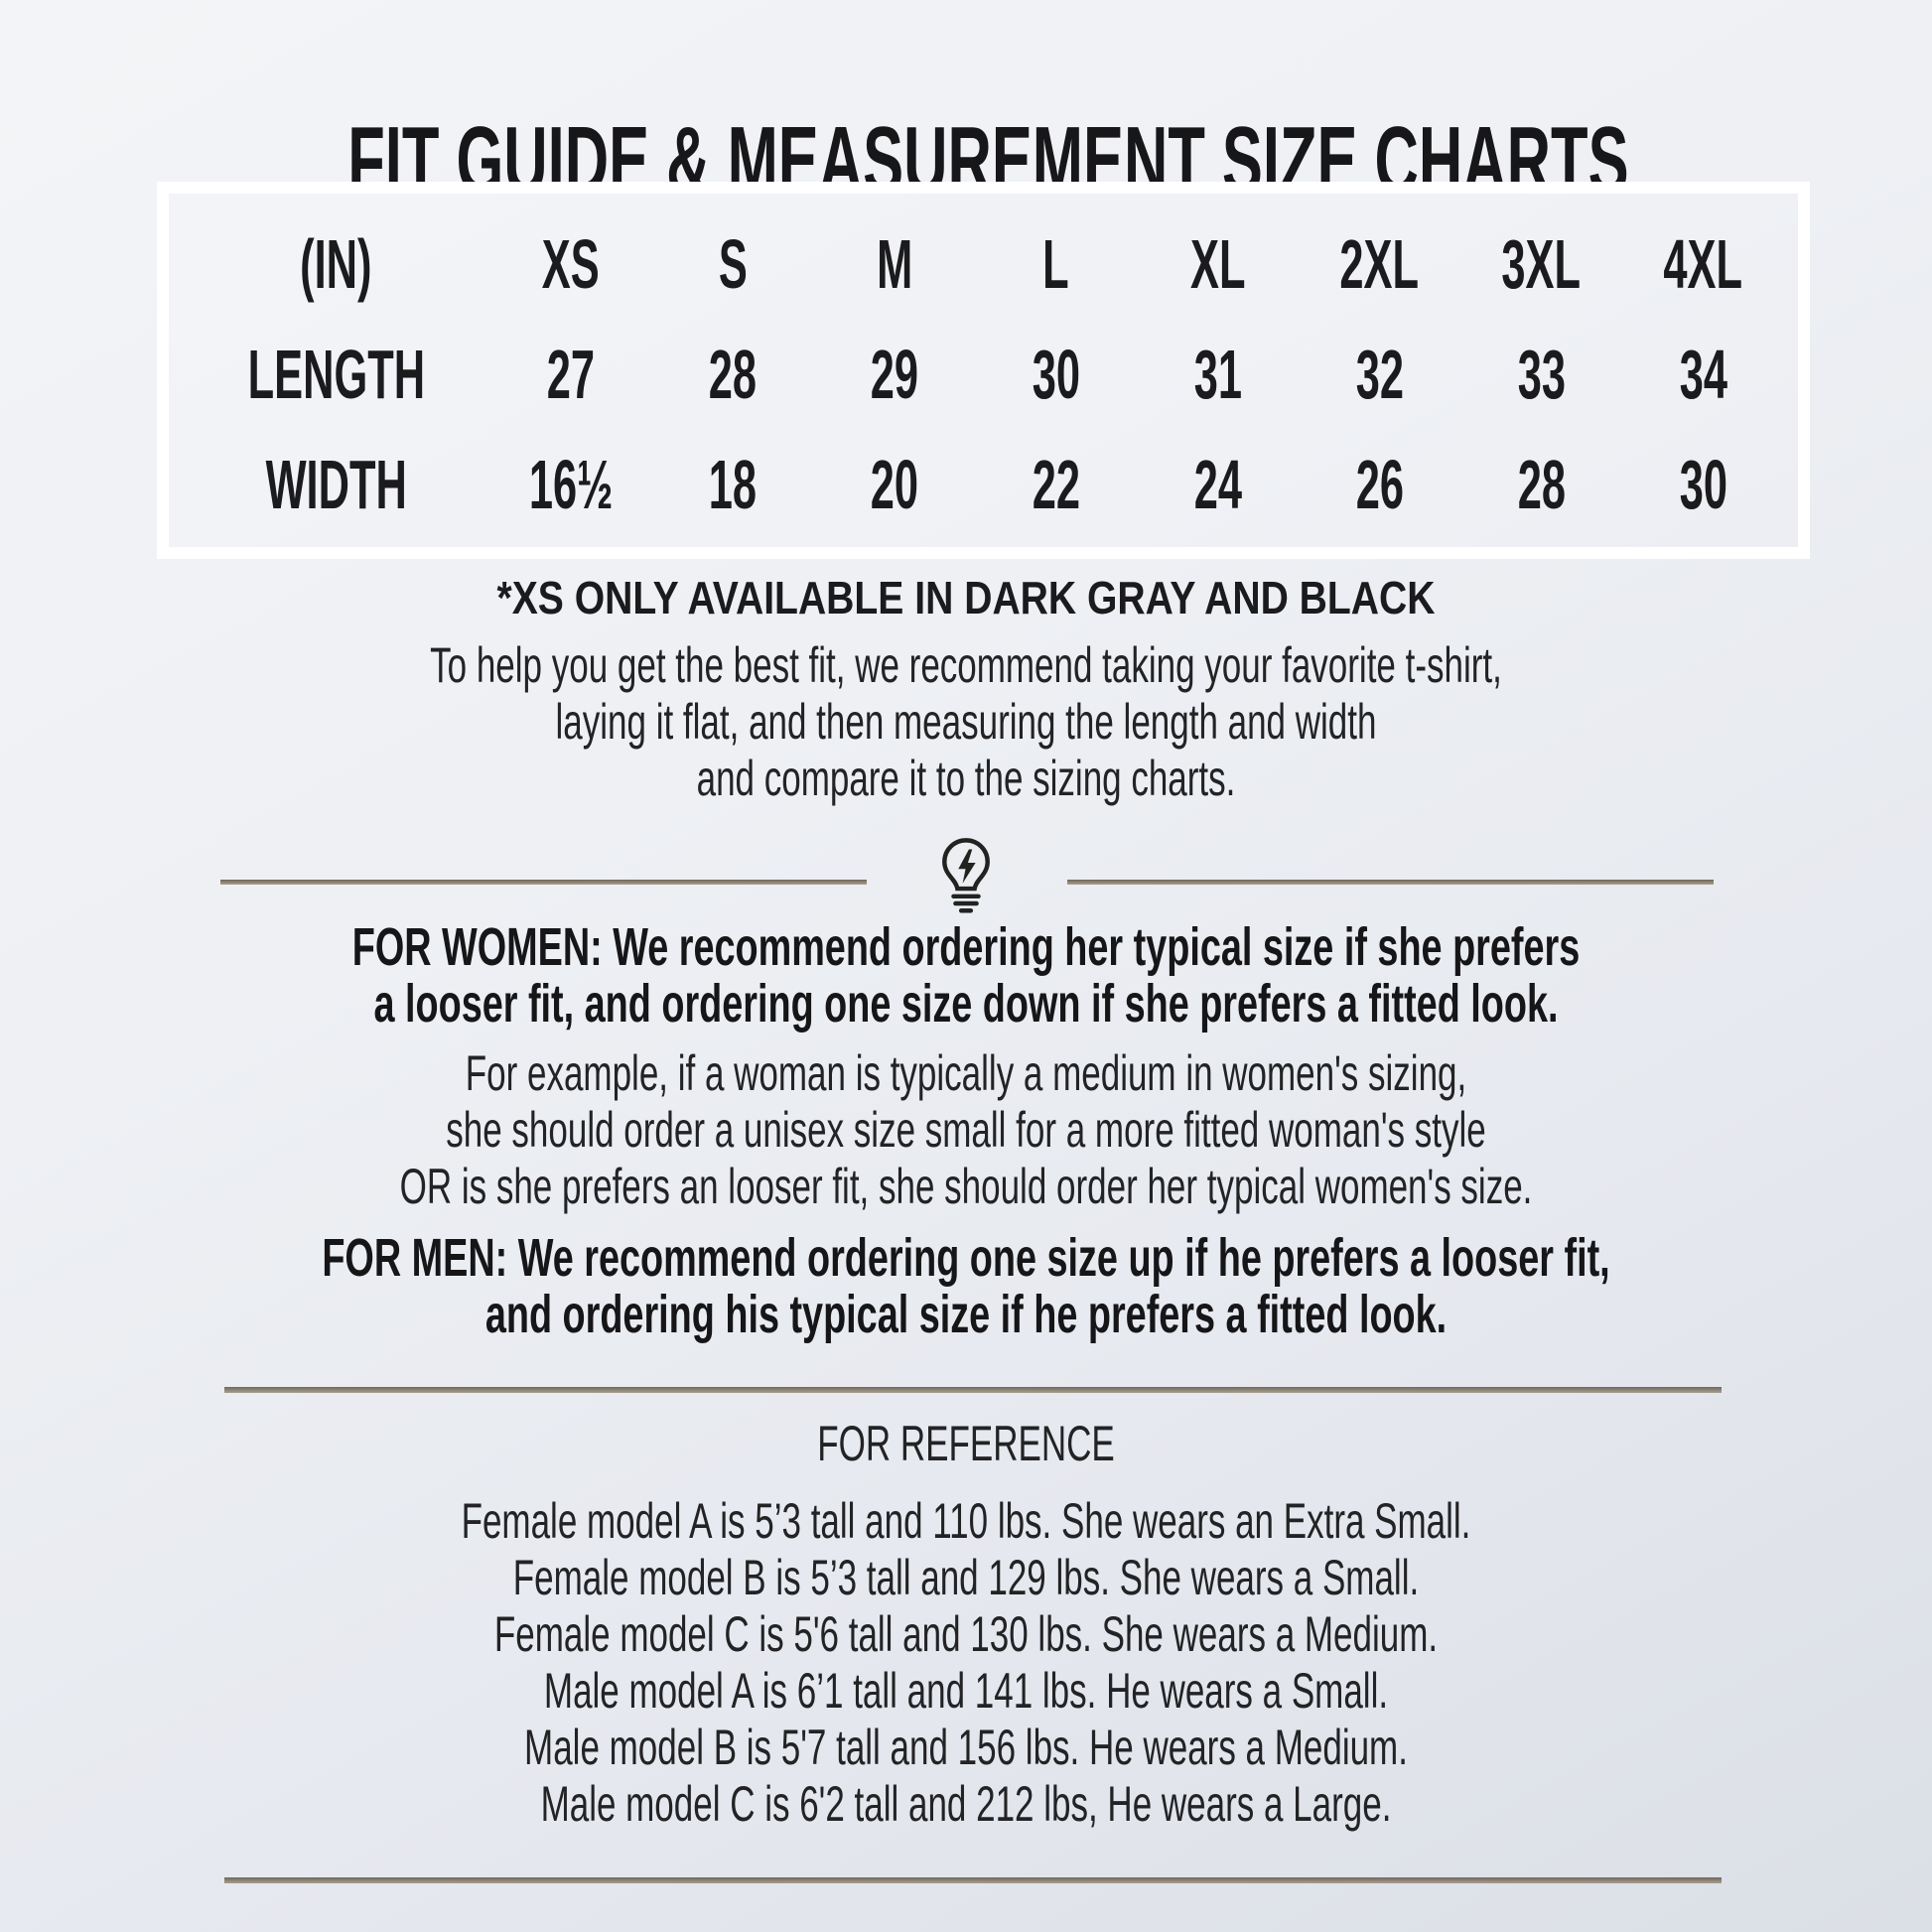 This screenshot has width=1932, height=1932. I want to click on size-col-header-3xl: 3XL, so click(1541, 265).